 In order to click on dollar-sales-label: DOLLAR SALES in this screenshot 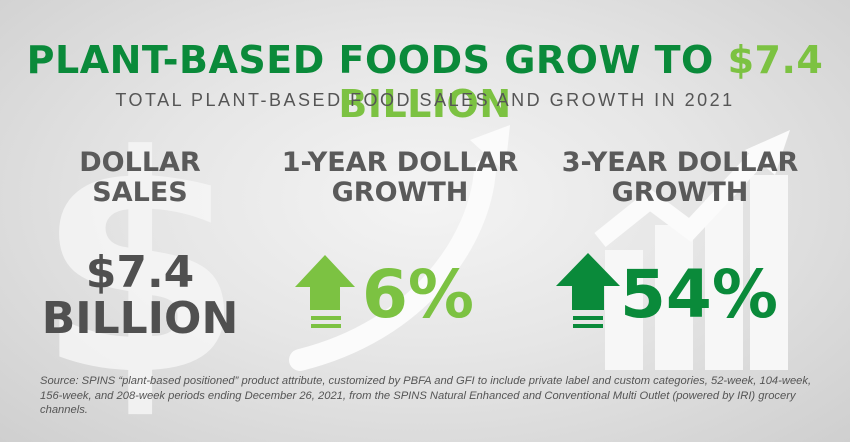, I will do `click(140, 178)`.